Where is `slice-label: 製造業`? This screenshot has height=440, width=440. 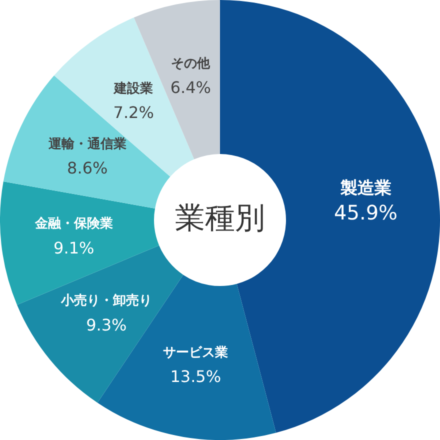 slice-label: 製造業 is located at coordinates (365, 188).